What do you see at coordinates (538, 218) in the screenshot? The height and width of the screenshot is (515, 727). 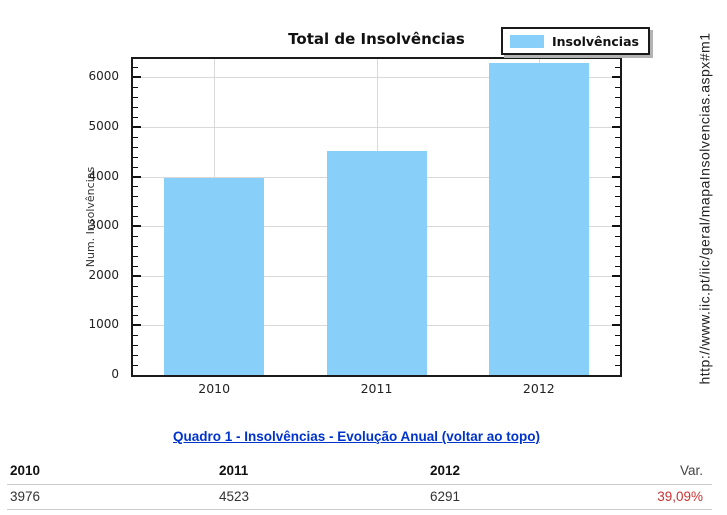 I see `bar-2012` at bounding box center [538, 218].